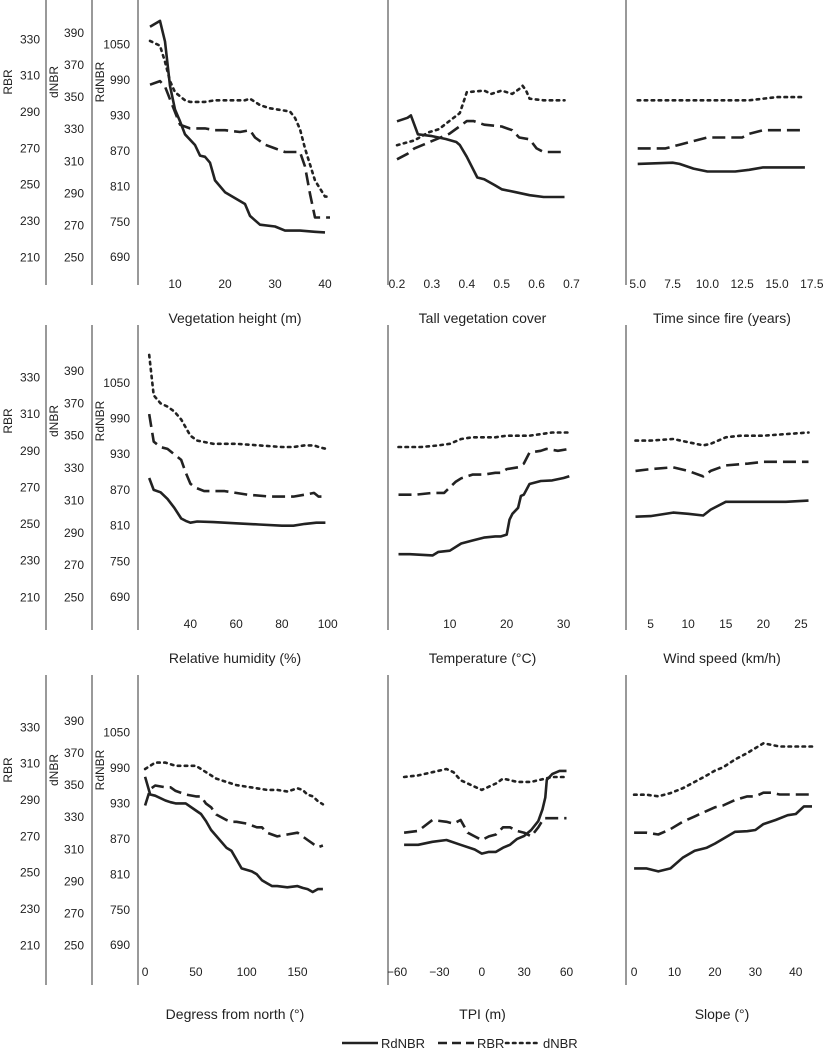 The image size is (825, 1061). I want to click on dnbr-axis-label: dNBR, so click(54, 421).